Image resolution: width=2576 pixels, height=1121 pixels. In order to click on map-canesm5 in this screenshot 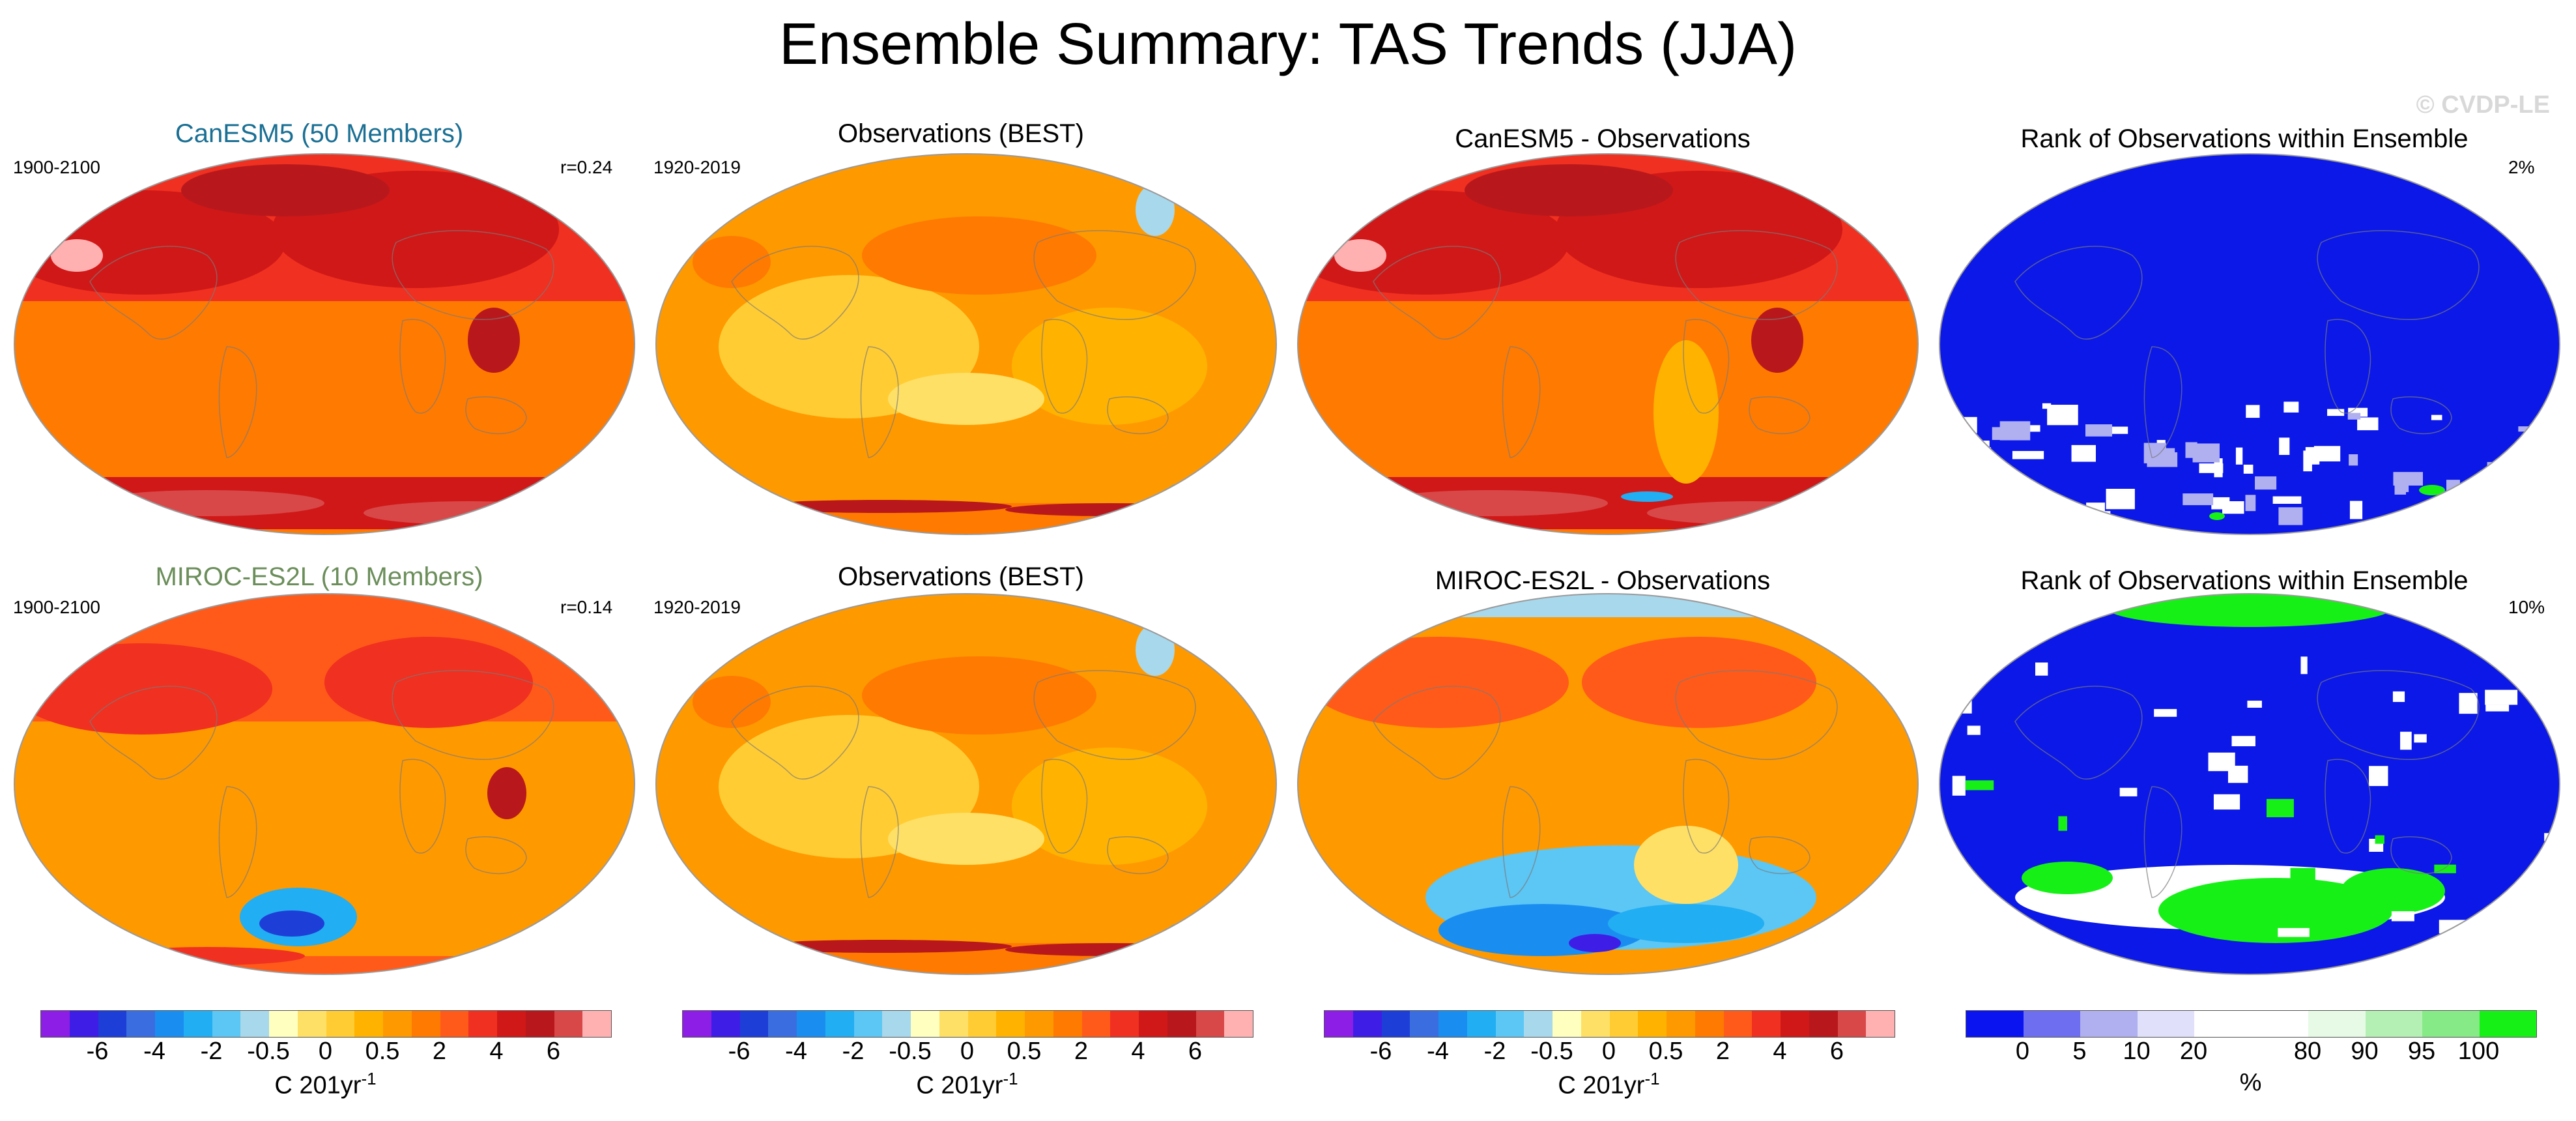, I will do `click(324, 344)`.